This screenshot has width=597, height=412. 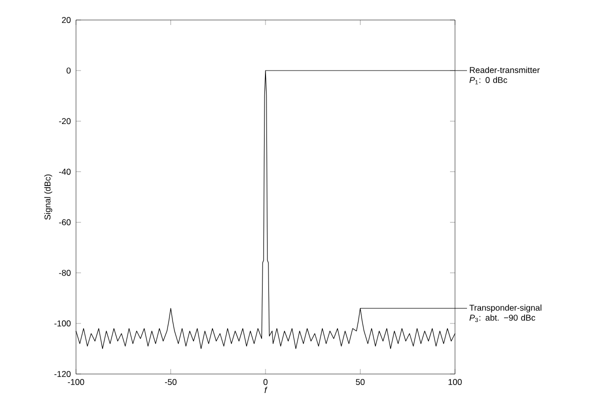 What do you see at coordinates (65, 222) in the screenshot?
I see `y-tick-label: -60` at bounding box center [65, 222].